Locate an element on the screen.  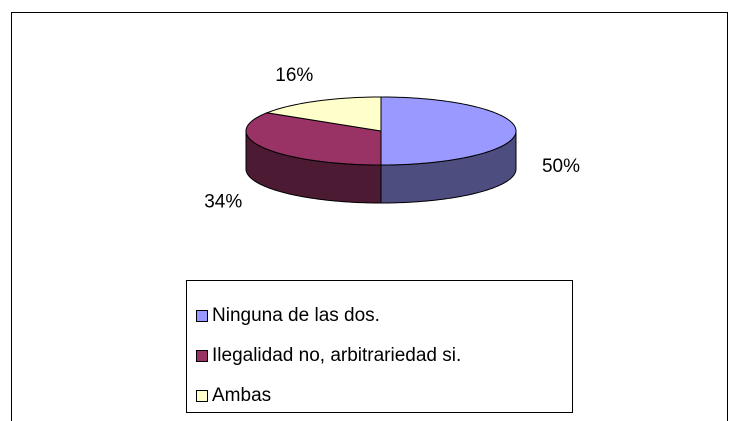
legend-label: Ninguna de las dos. is located at coordinates (296, 315).